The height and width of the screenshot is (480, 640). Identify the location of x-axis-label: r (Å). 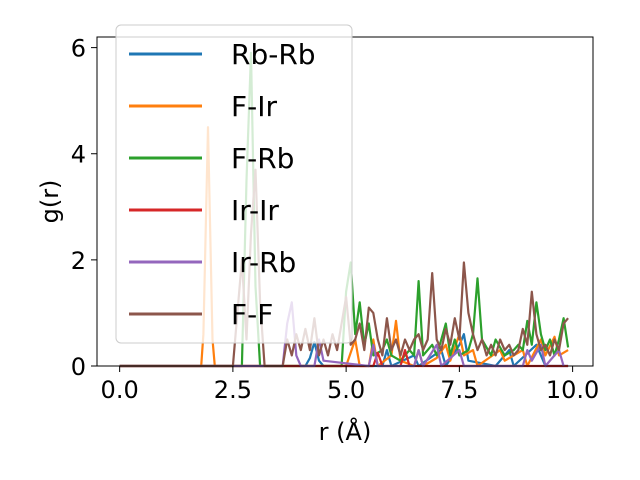
(345, 431).